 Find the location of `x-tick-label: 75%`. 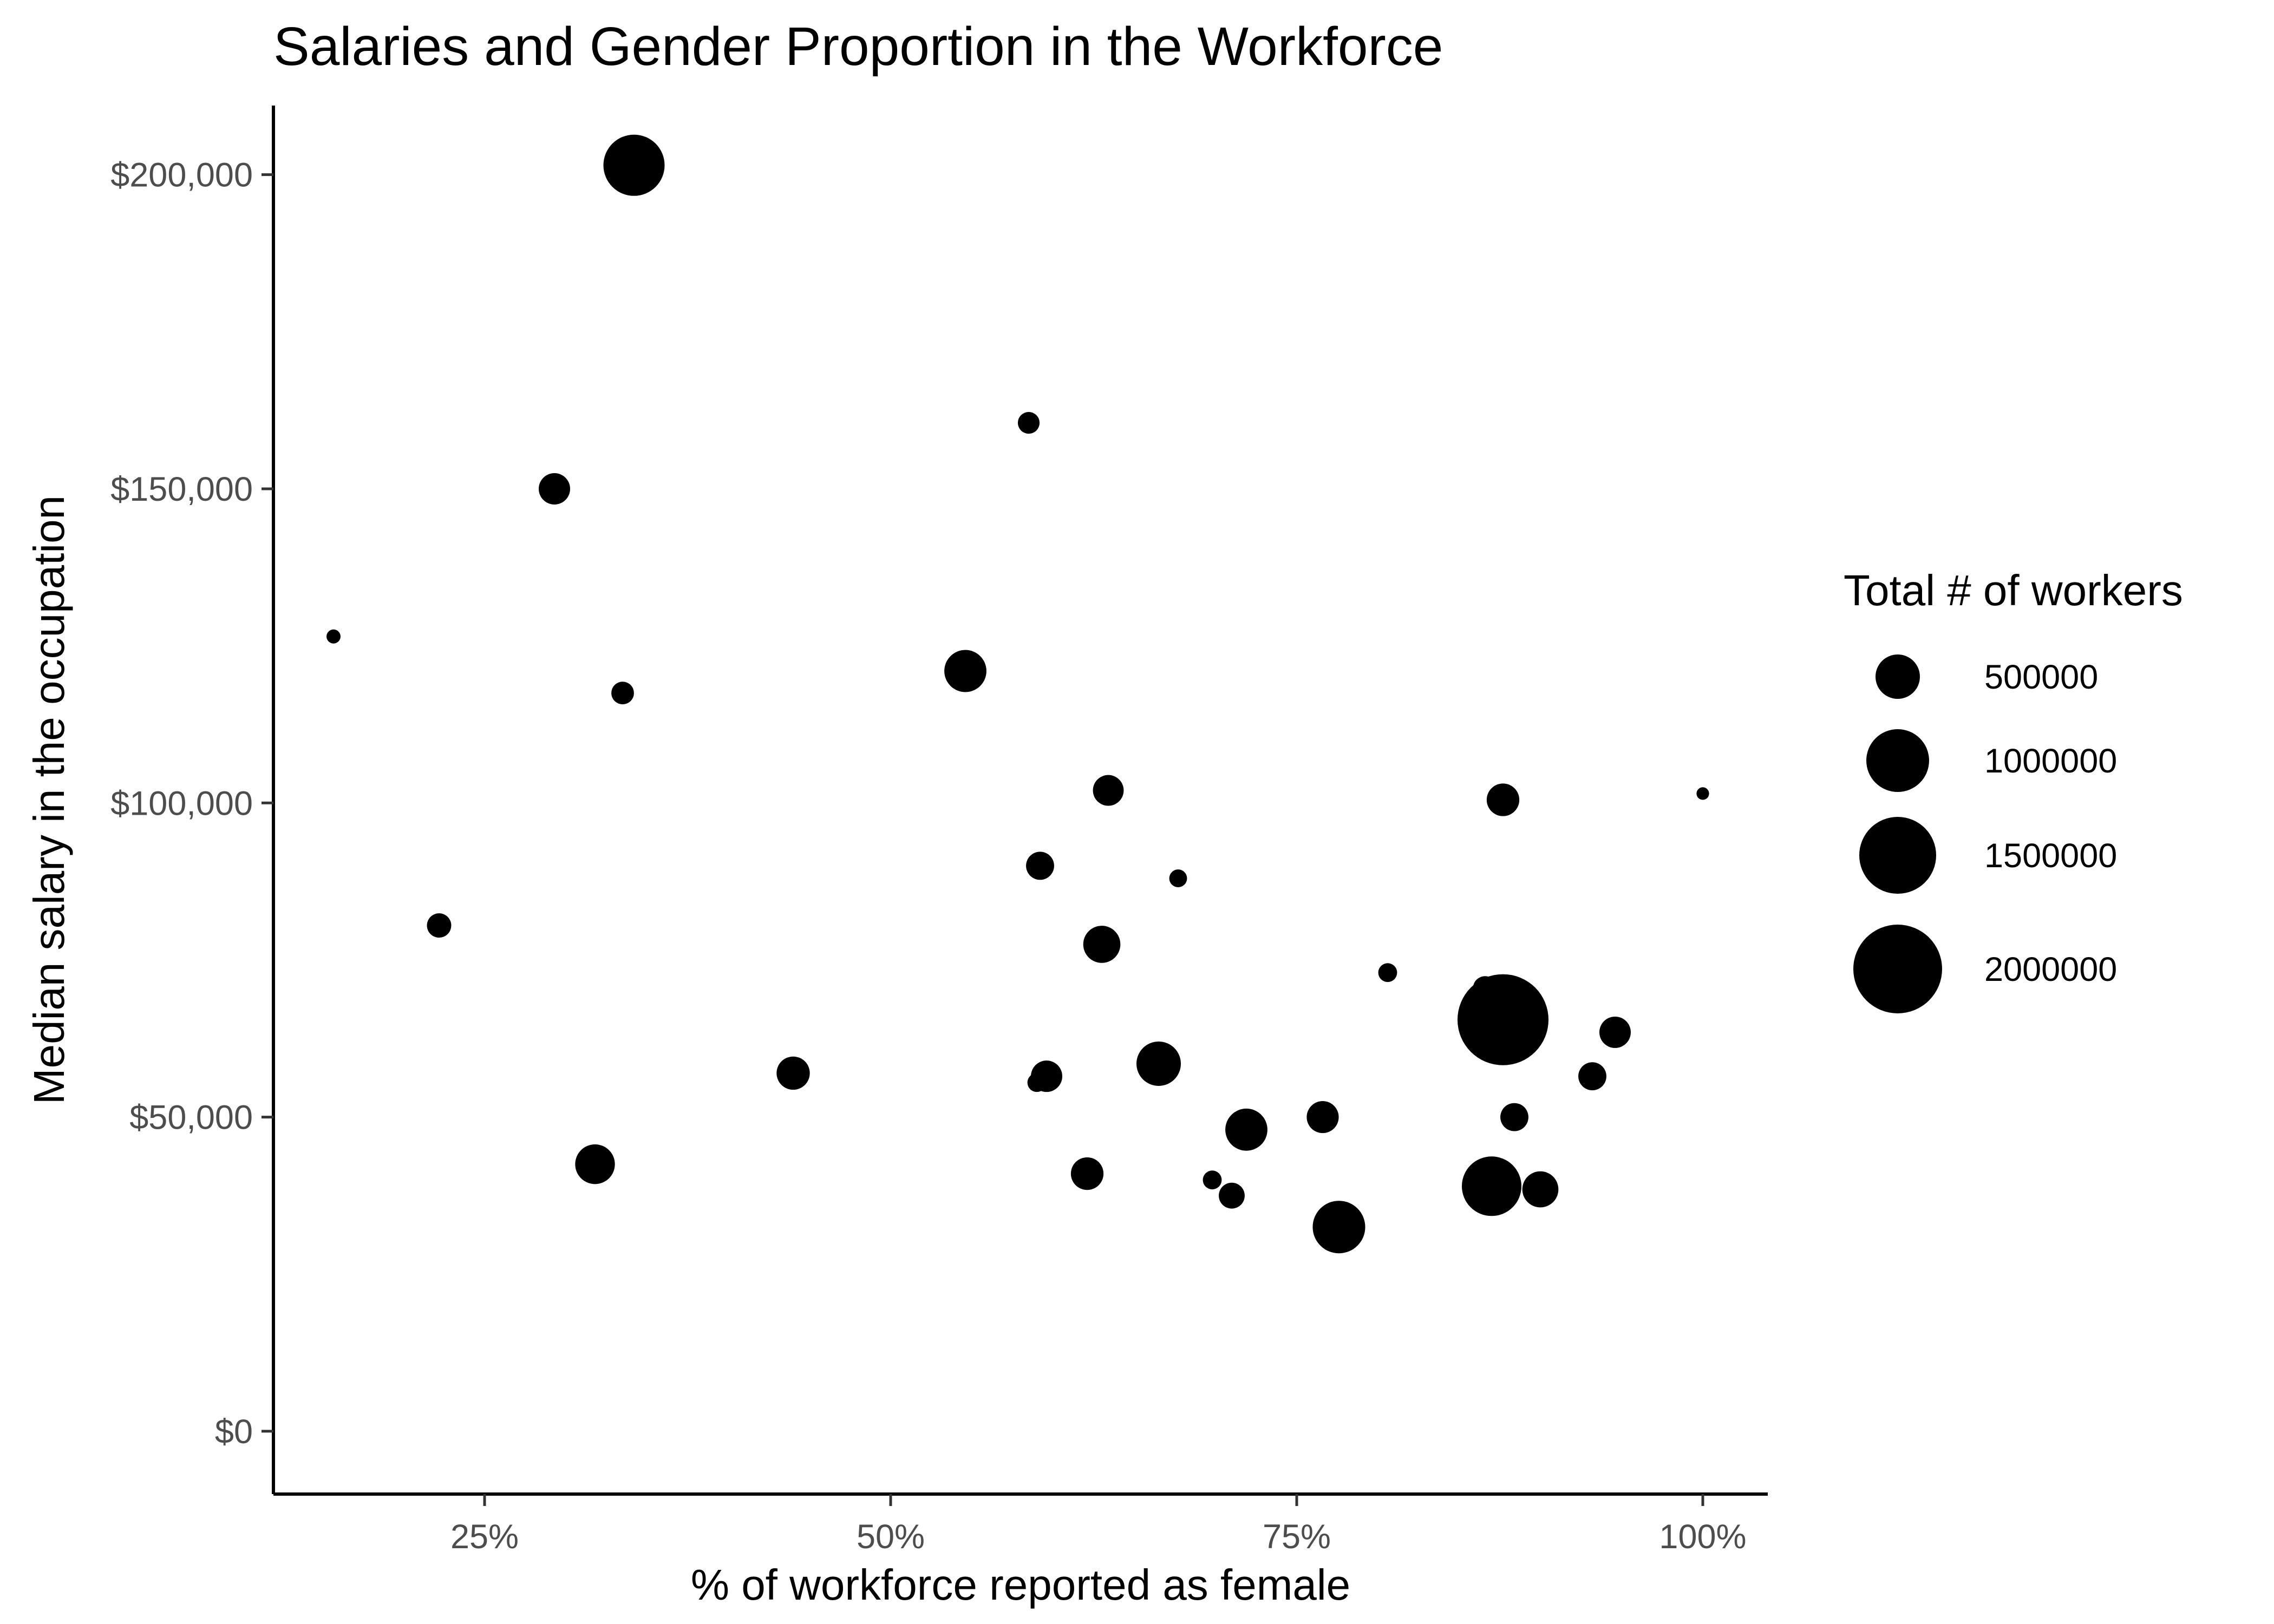

x-tick-label: 75% is located at coordinates (1297, 1537).